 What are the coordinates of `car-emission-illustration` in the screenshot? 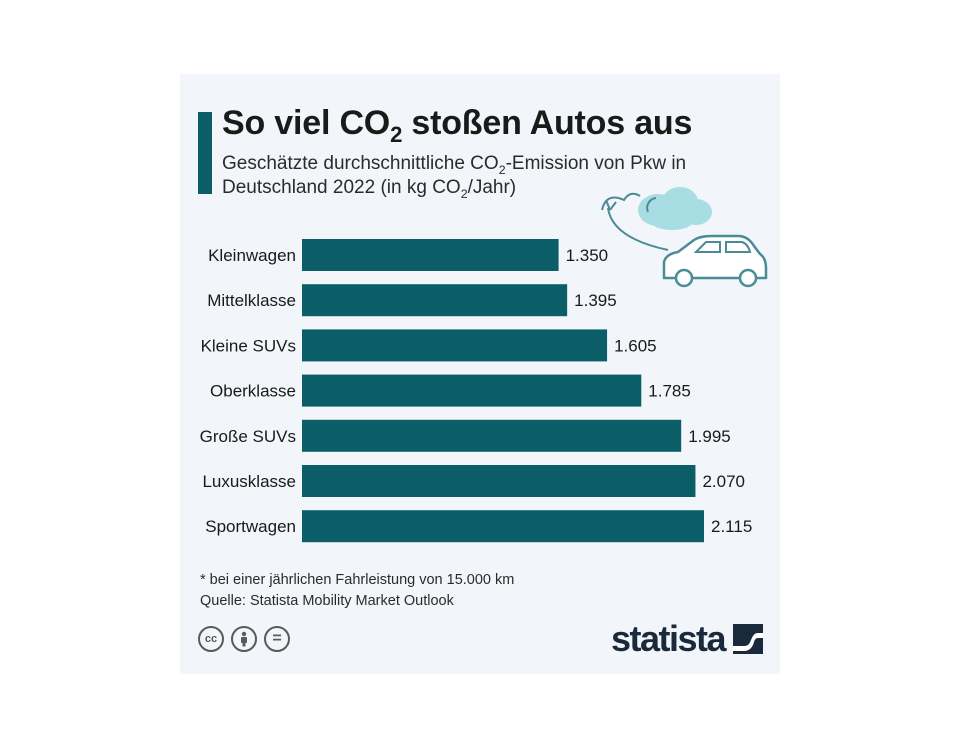 It's located at (684, 237).